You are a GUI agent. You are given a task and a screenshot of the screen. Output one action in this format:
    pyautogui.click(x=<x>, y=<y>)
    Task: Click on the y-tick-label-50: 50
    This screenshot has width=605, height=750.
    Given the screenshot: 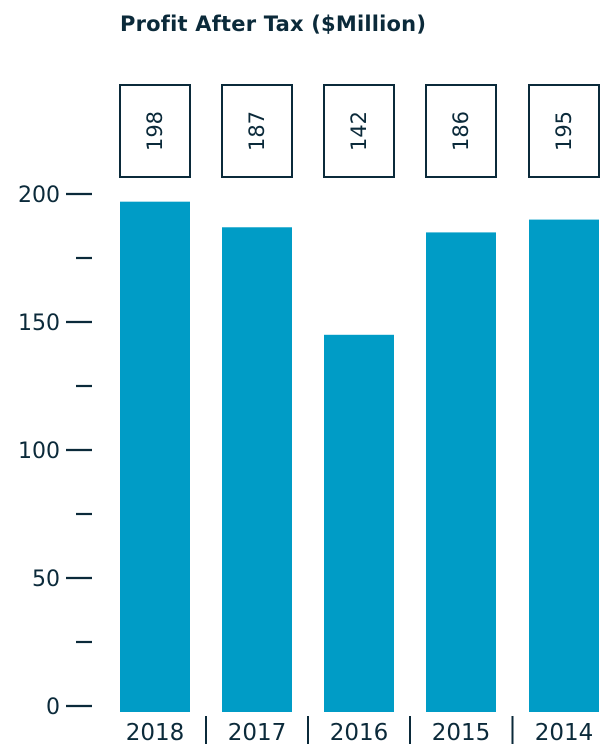 What is the action you would take?
    pyautogui.click(x=46, y=579)
    